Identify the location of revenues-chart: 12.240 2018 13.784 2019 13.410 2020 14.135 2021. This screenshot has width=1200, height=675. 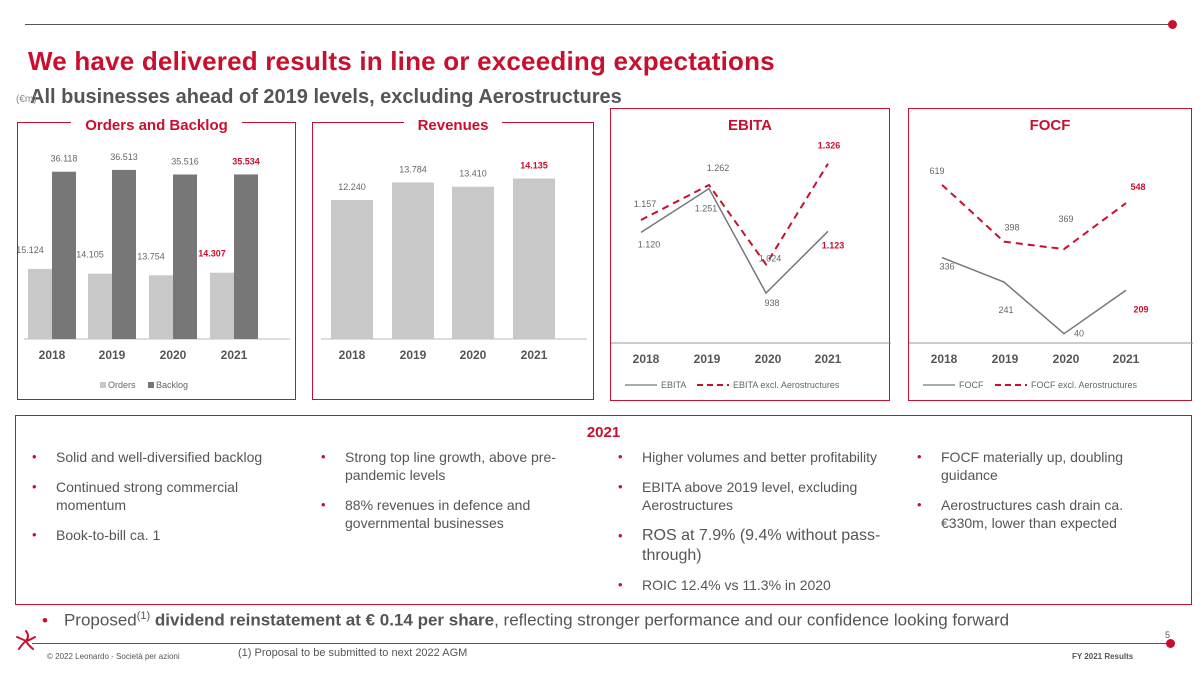
(454, 261).